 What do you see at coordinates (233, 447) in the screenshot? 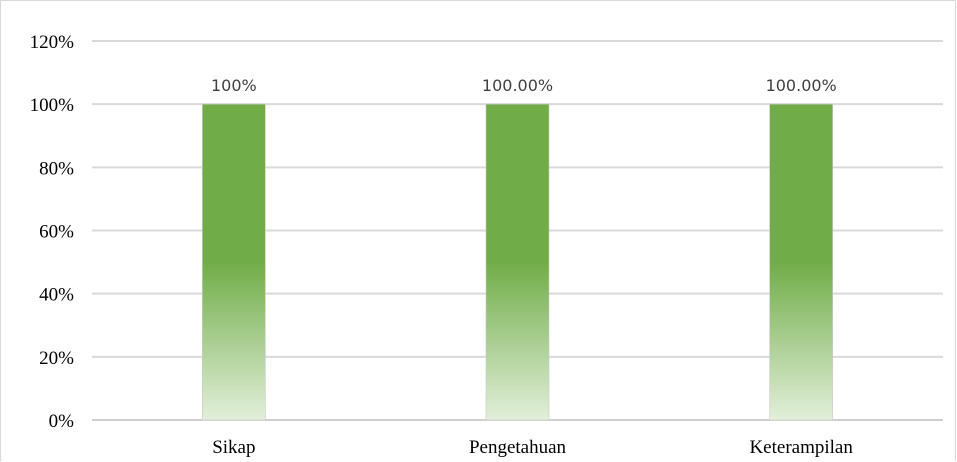
I see `category-label: Sikap` at bounding box center [233, 447].